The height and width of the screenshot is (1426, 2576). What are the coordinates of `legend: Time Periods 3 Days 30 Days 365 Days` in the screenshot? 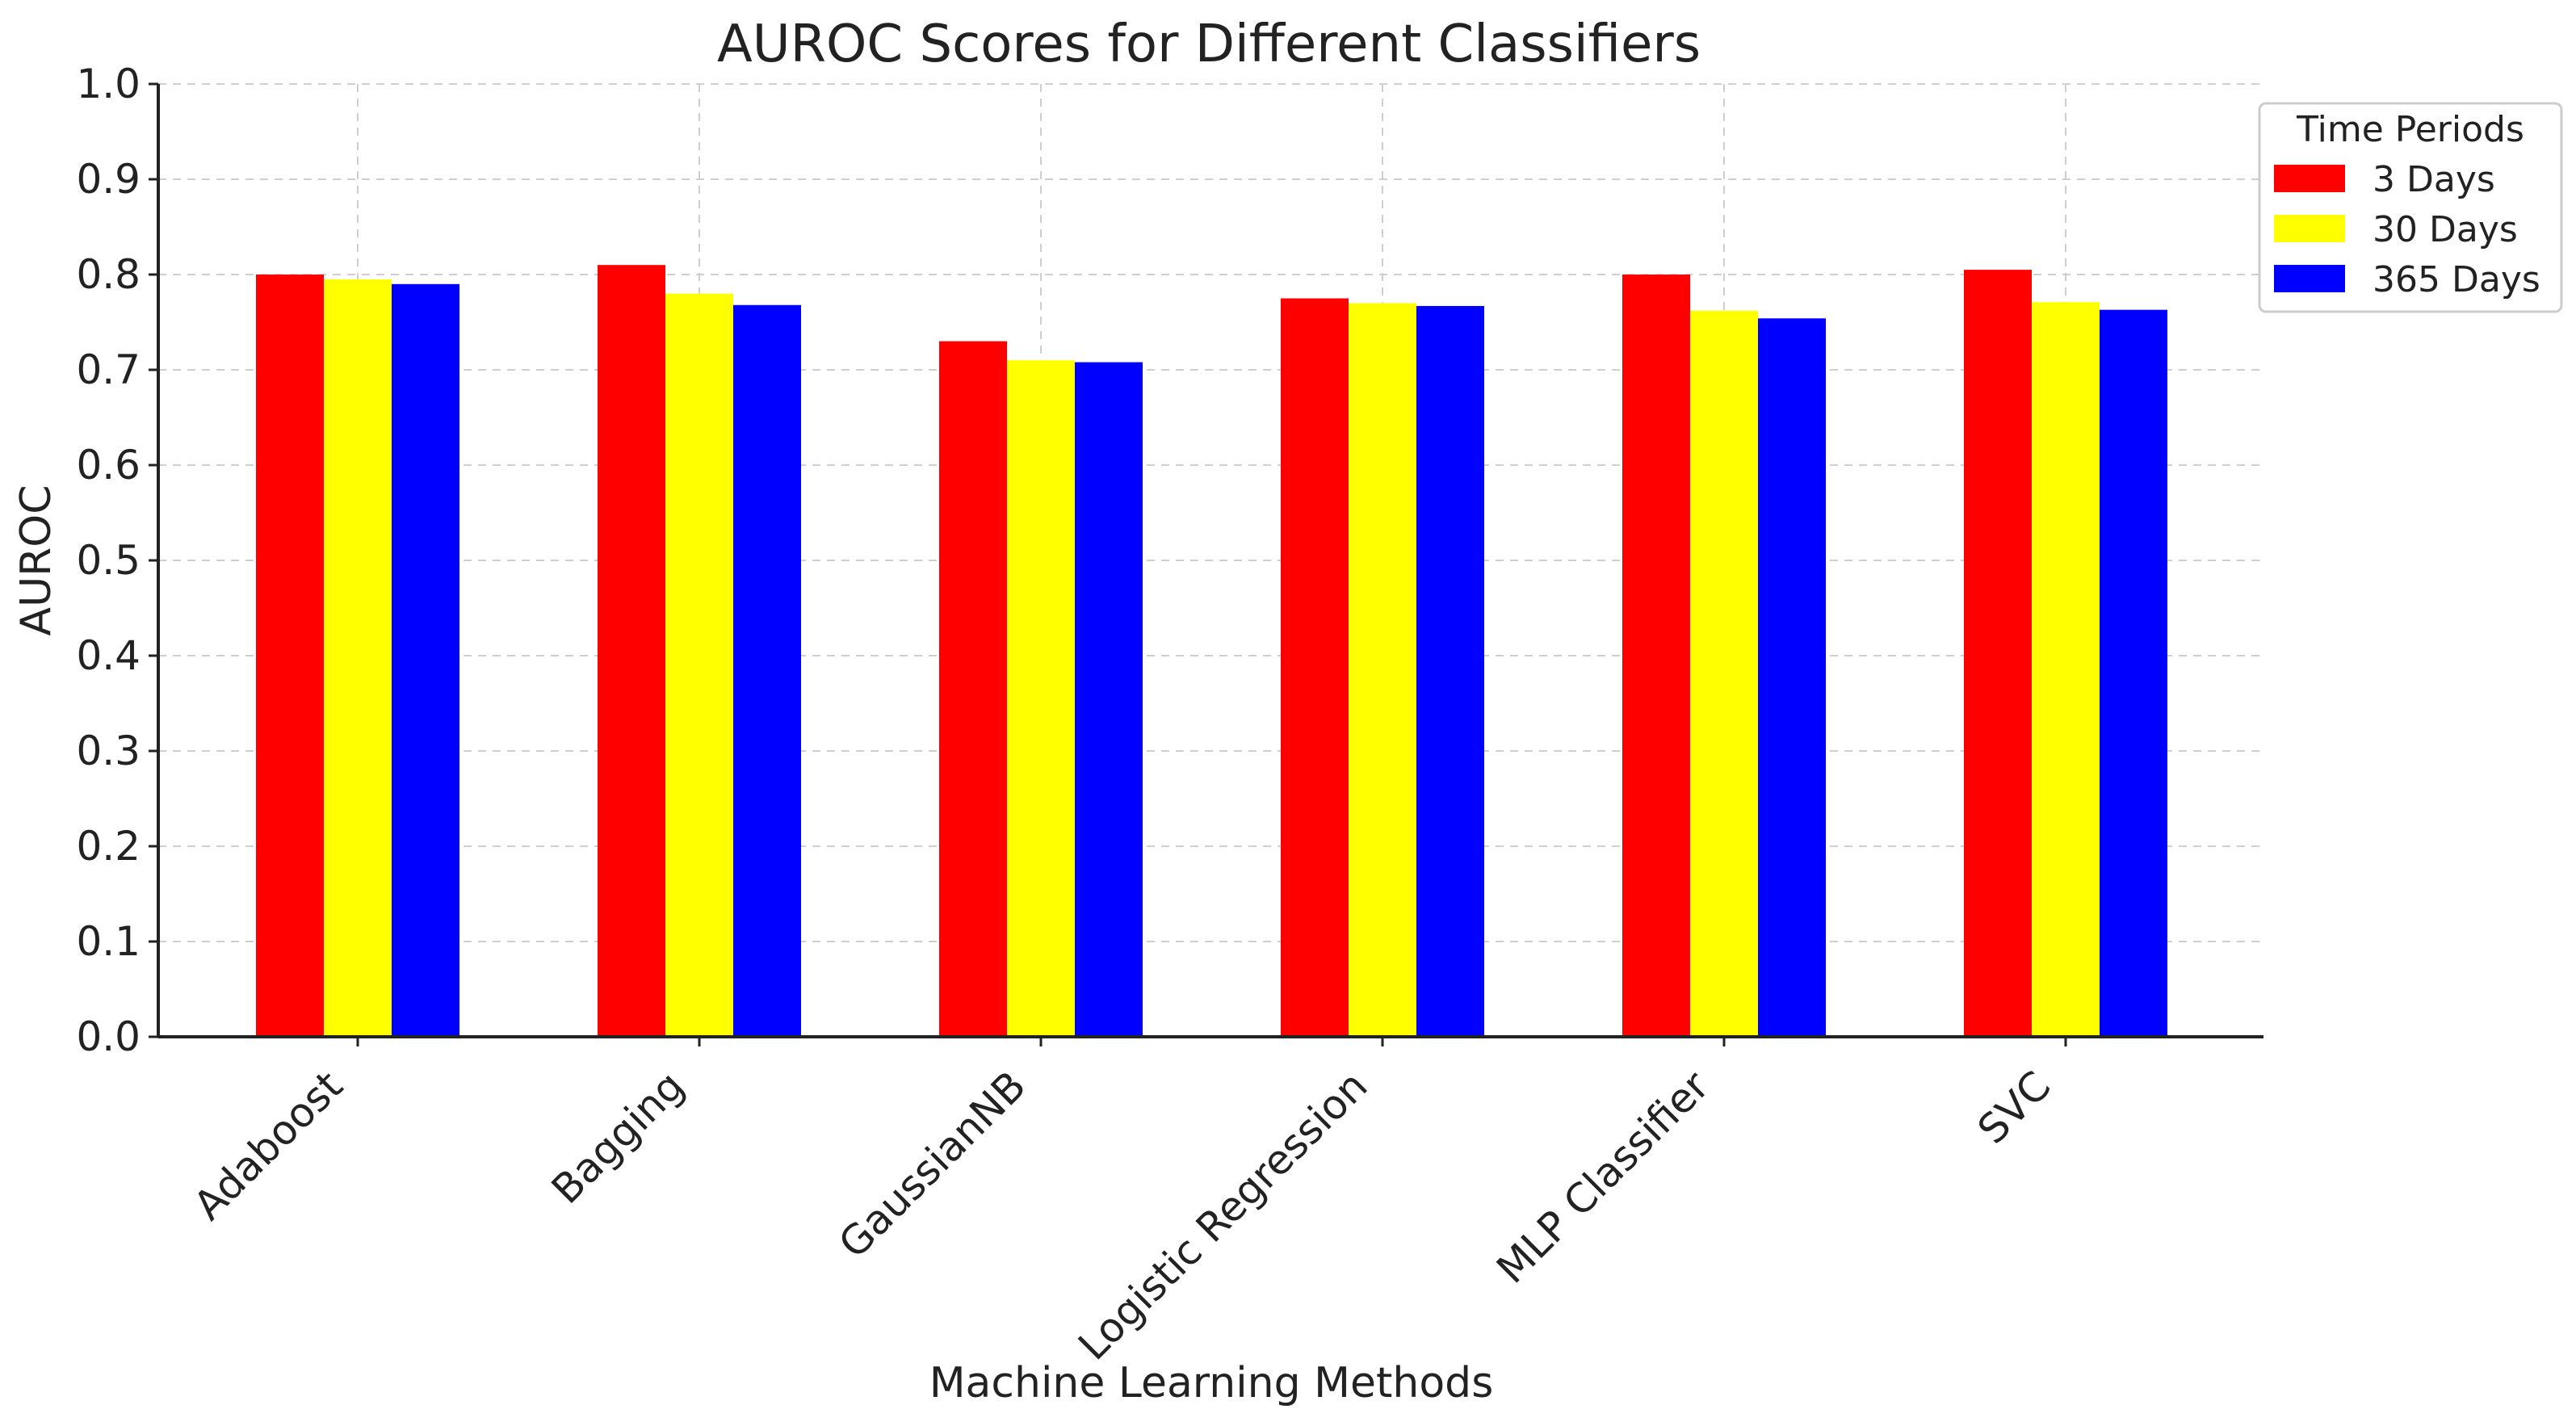 It's located at (2410, 207).